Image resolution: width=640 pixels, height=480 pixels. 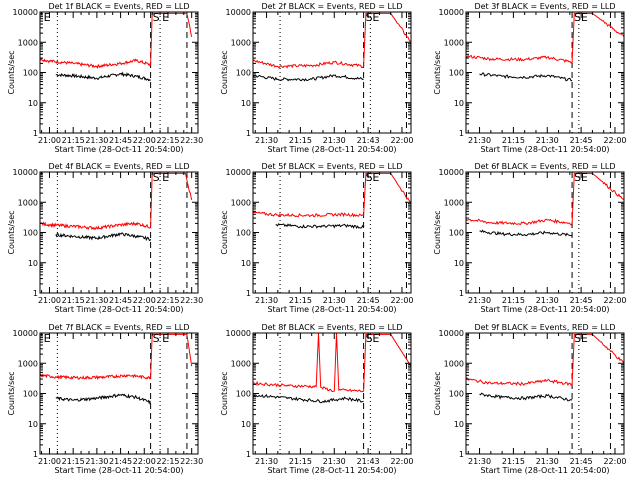 What do you see at coordinates (167, 300) in the screenshot?
I see `x-tick-label: 22:15` at bounding box center [167, 300].